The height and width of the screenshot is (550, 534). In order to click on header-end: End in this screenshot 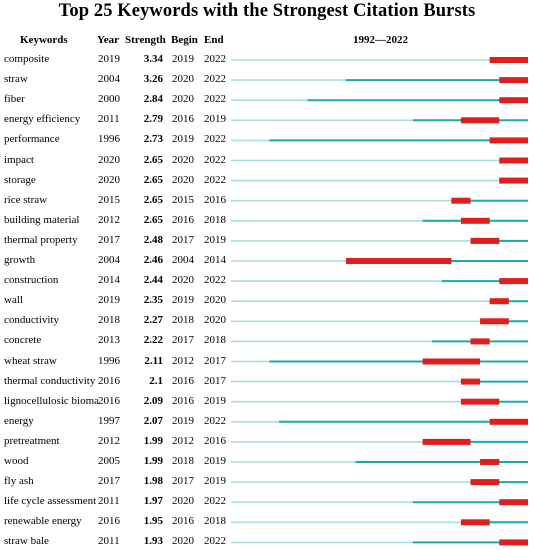, I will do `click(214, 40)`.